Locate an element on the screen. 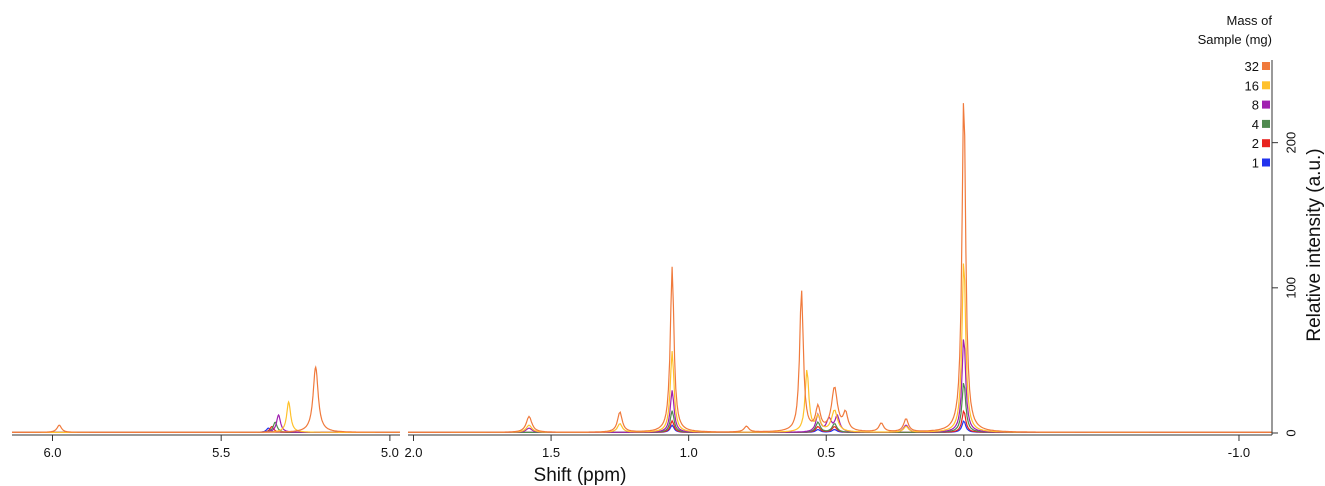 This screenshot has height=486, width=1325. legend-label-1mg: 1 is located at coordinates (1255, 163).